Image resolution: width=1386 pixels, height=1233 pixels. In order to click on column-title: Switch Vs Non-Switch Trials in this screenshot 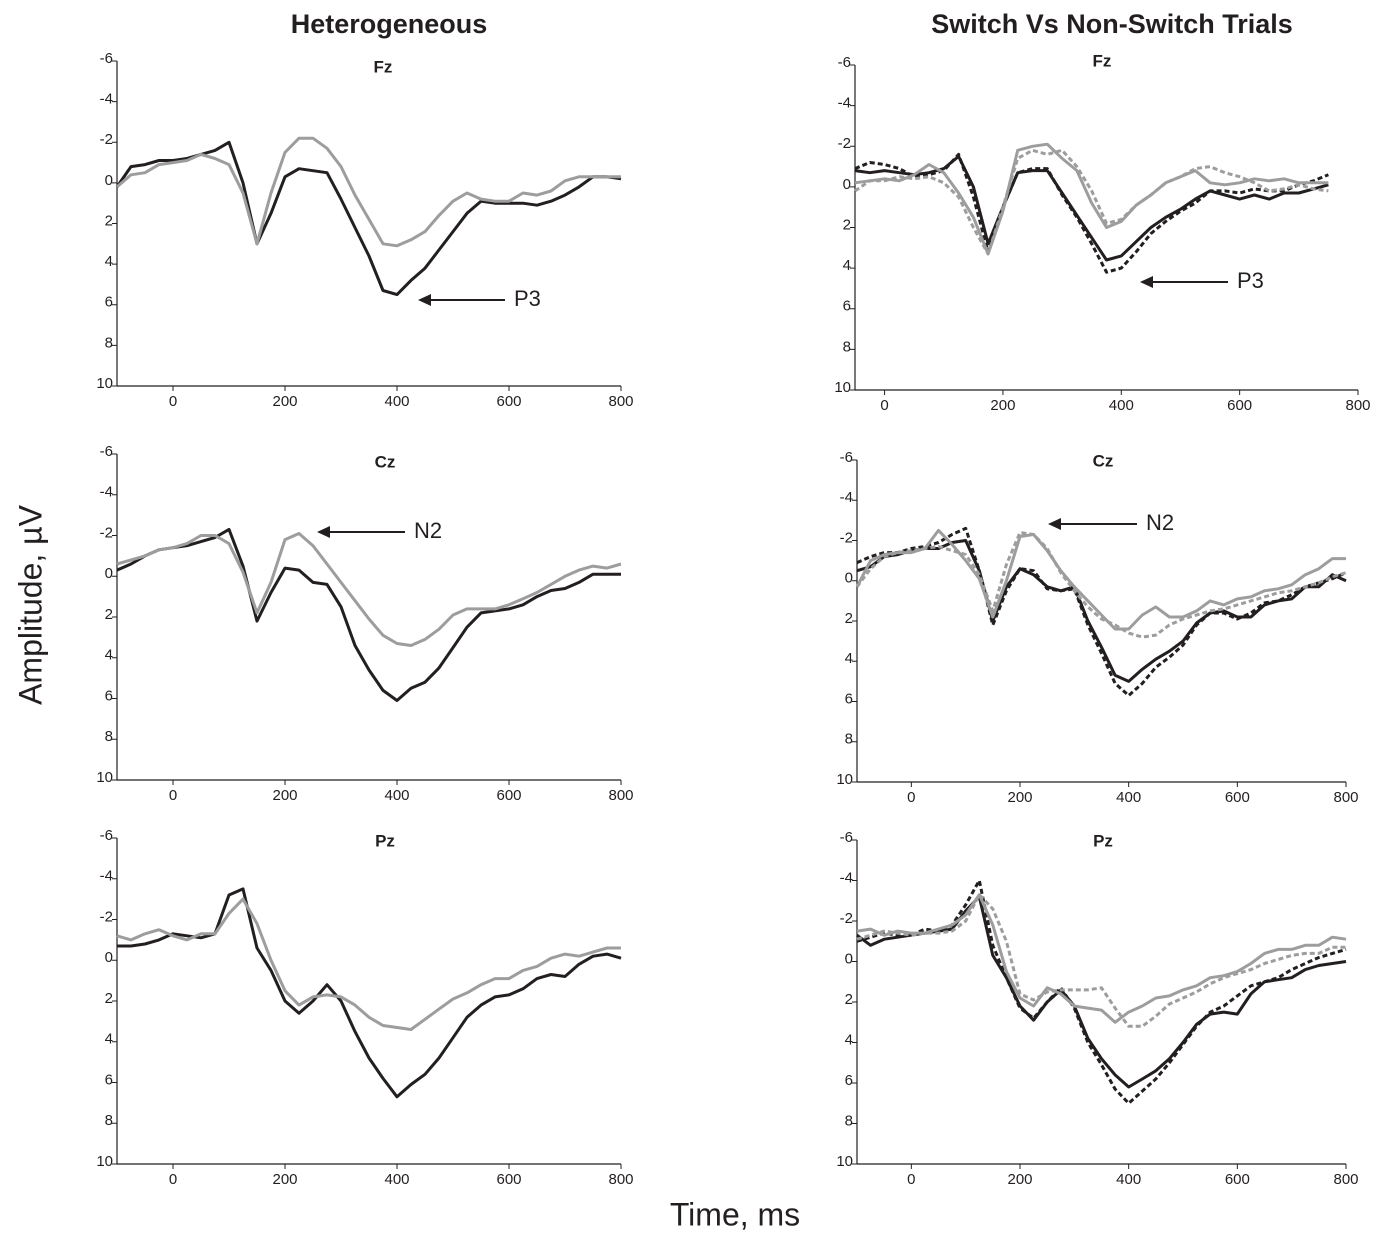, I will do `click(1112, 24)`.